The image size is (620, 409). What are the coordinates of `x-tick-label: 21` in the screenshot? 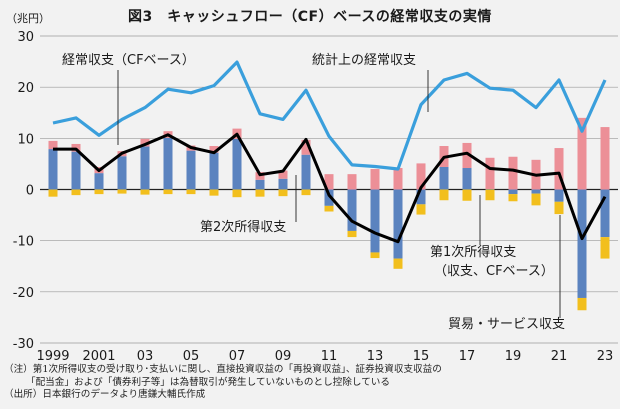 It's located at (559, 355).